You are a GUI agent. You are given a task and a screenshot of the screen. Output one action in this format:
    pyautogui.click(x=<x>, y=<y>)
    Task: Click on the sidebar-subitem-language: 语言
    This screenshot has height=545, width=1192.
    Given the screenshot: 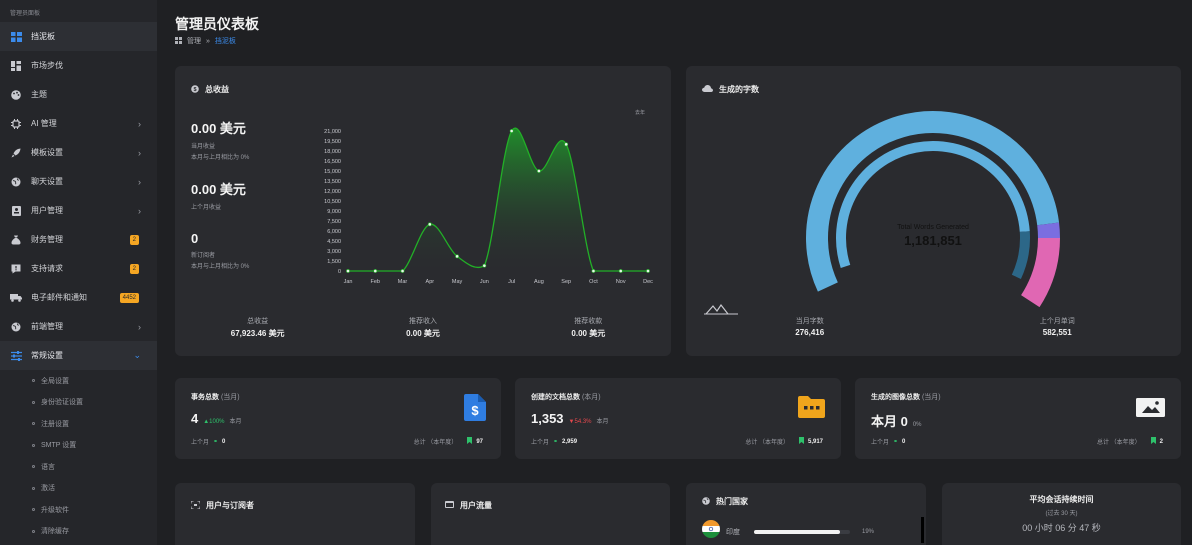 What is the action you would take?
    pyautogui.click(x=78, y=467)
    